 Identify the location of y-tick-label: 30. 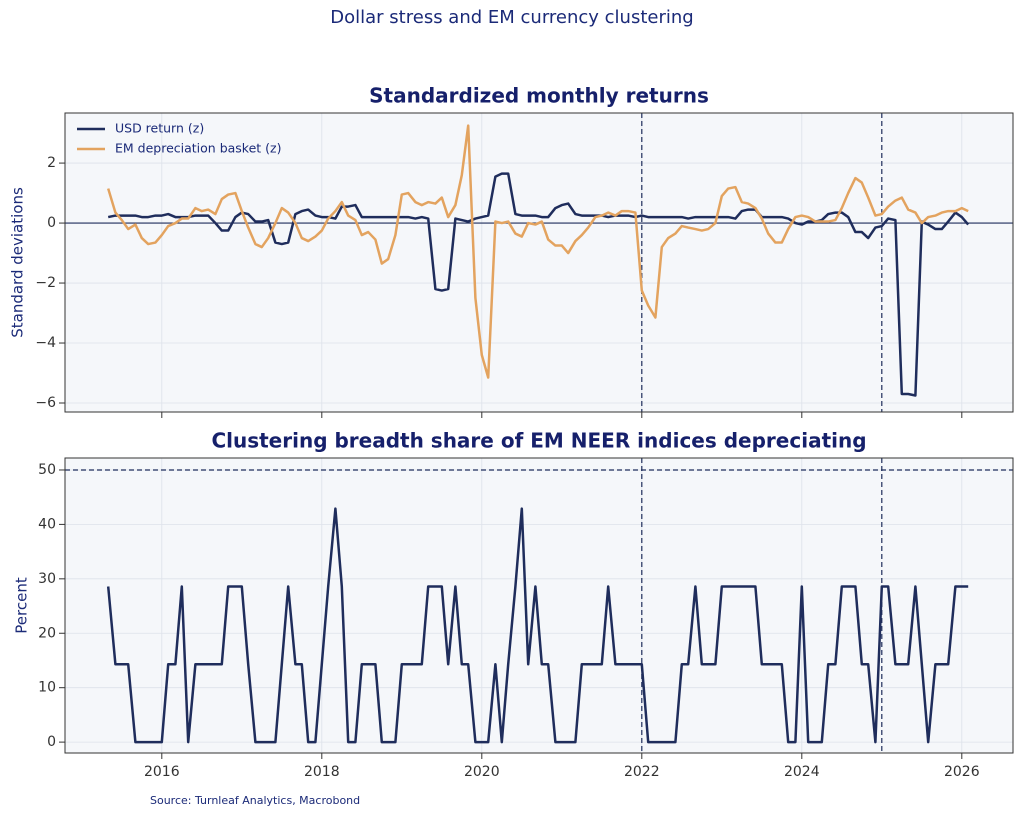
(47, 579).